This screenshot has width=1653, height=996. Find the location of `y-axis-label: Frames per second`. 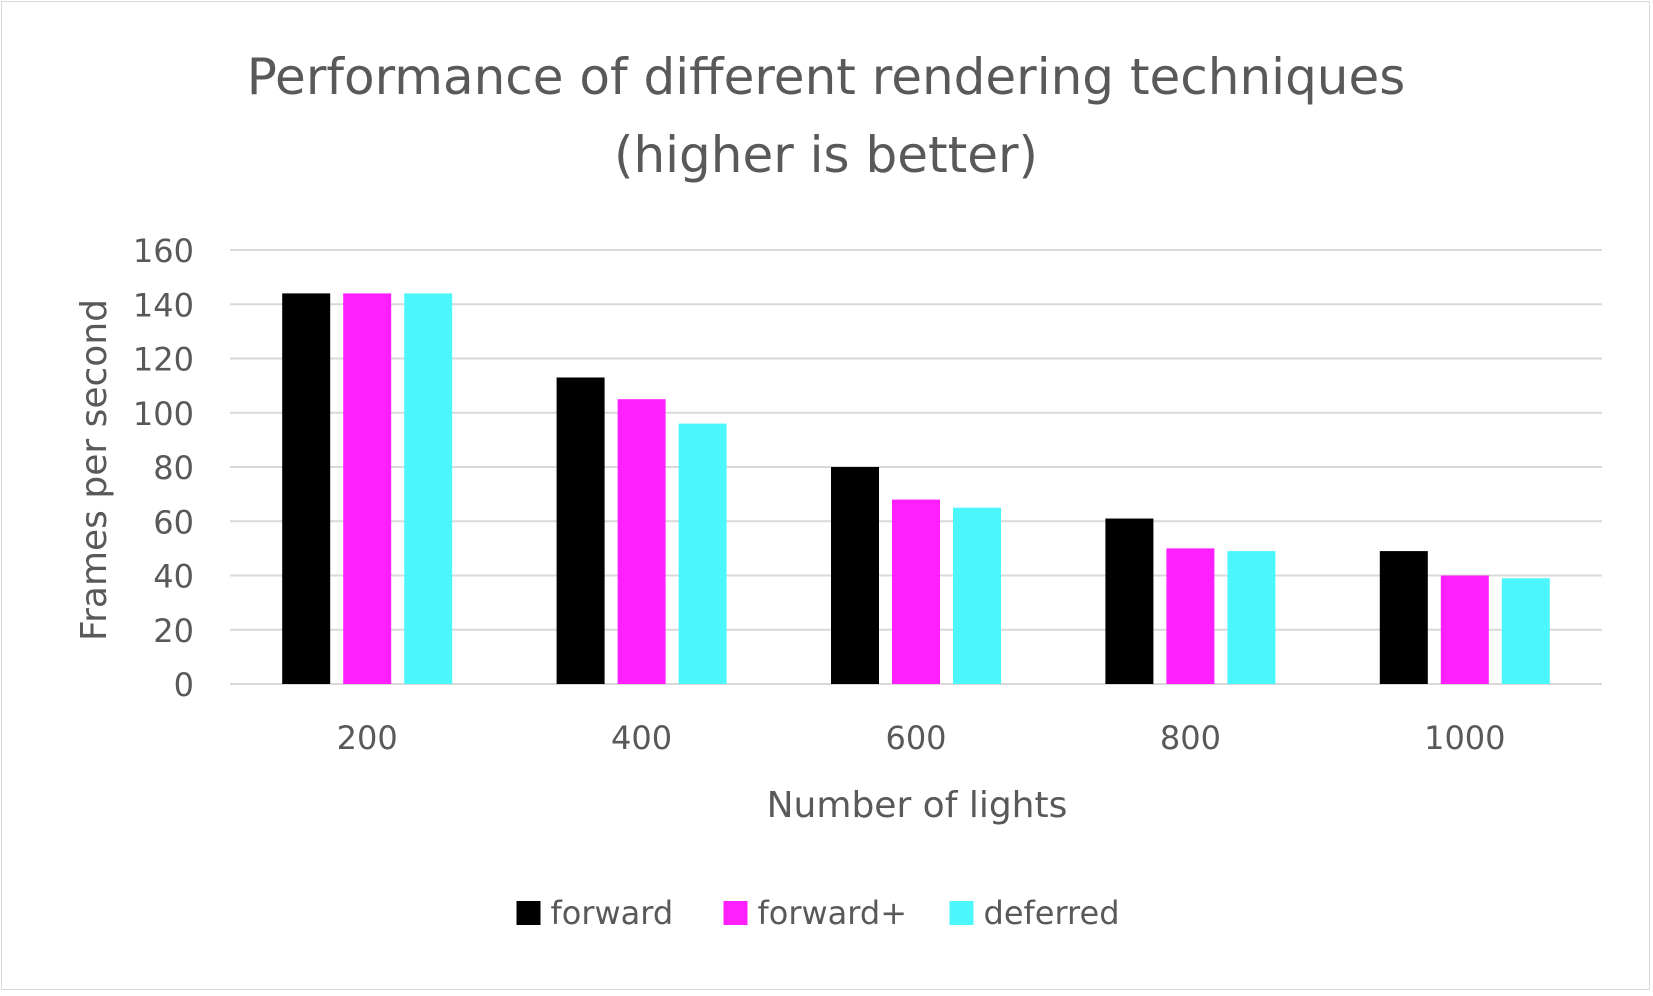

y-axis-label: Frames per second is located at coordinates (94, 470).